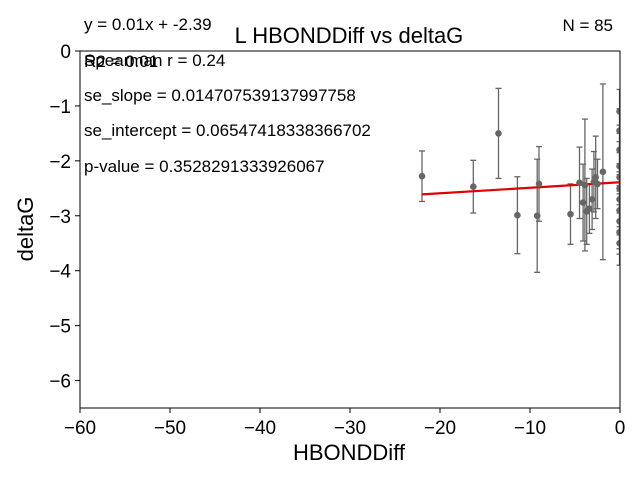  I want to click on y-tick-label: 0, so click(65, 52).